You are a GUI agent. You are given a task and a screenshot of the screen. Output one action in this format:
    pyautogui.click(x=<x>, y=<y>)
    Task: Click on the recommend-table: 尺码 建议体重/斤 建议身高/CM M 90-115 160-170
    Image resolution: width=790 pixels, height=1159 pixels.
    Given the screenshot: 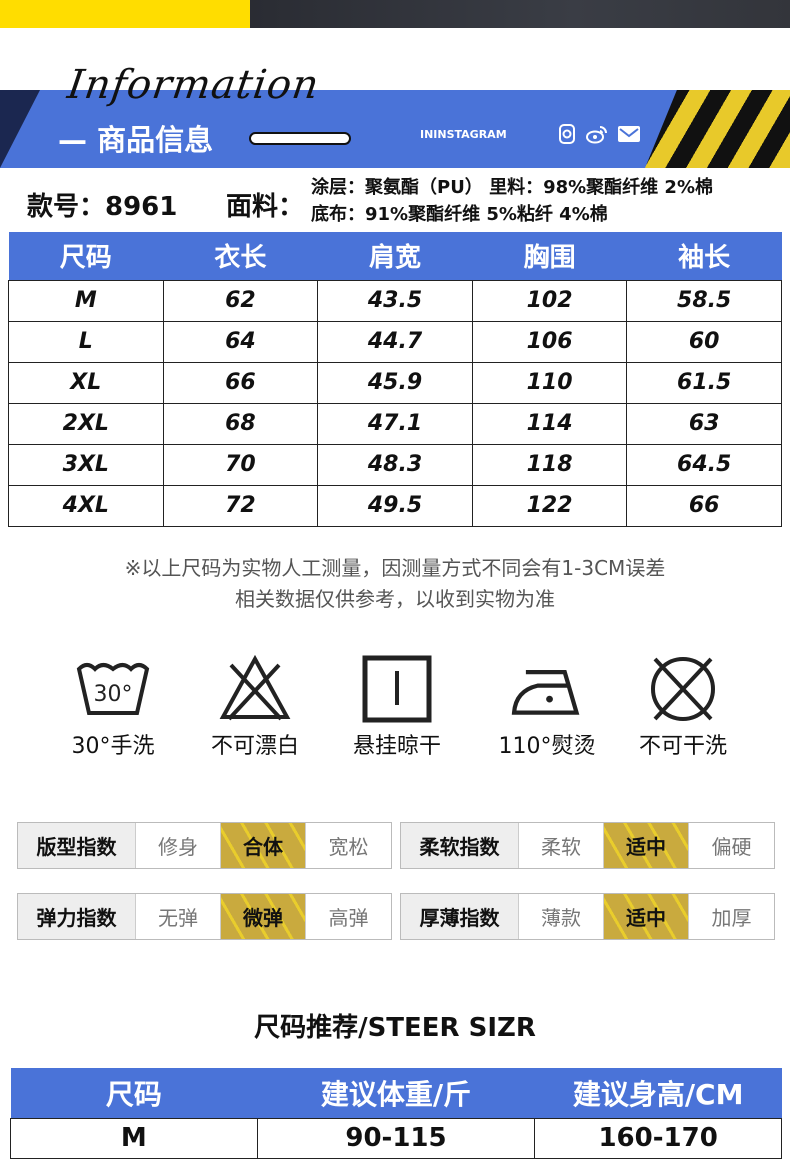 What is the action you would take?
    pyautogui.click(x=396, y=1113)
    